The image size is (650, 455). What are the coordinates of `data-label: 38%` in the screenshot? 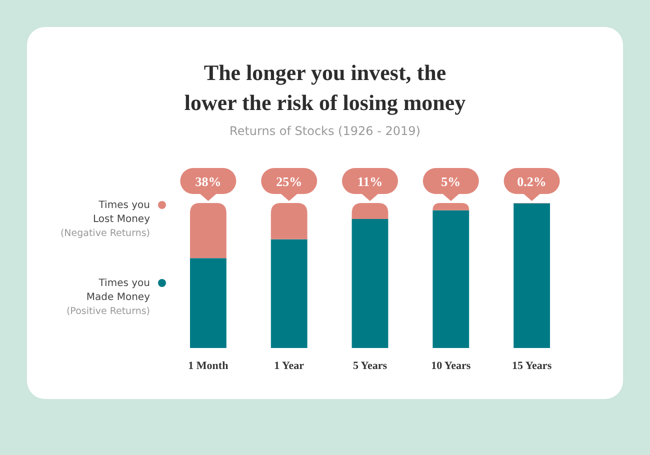 It's located at (208, 181).